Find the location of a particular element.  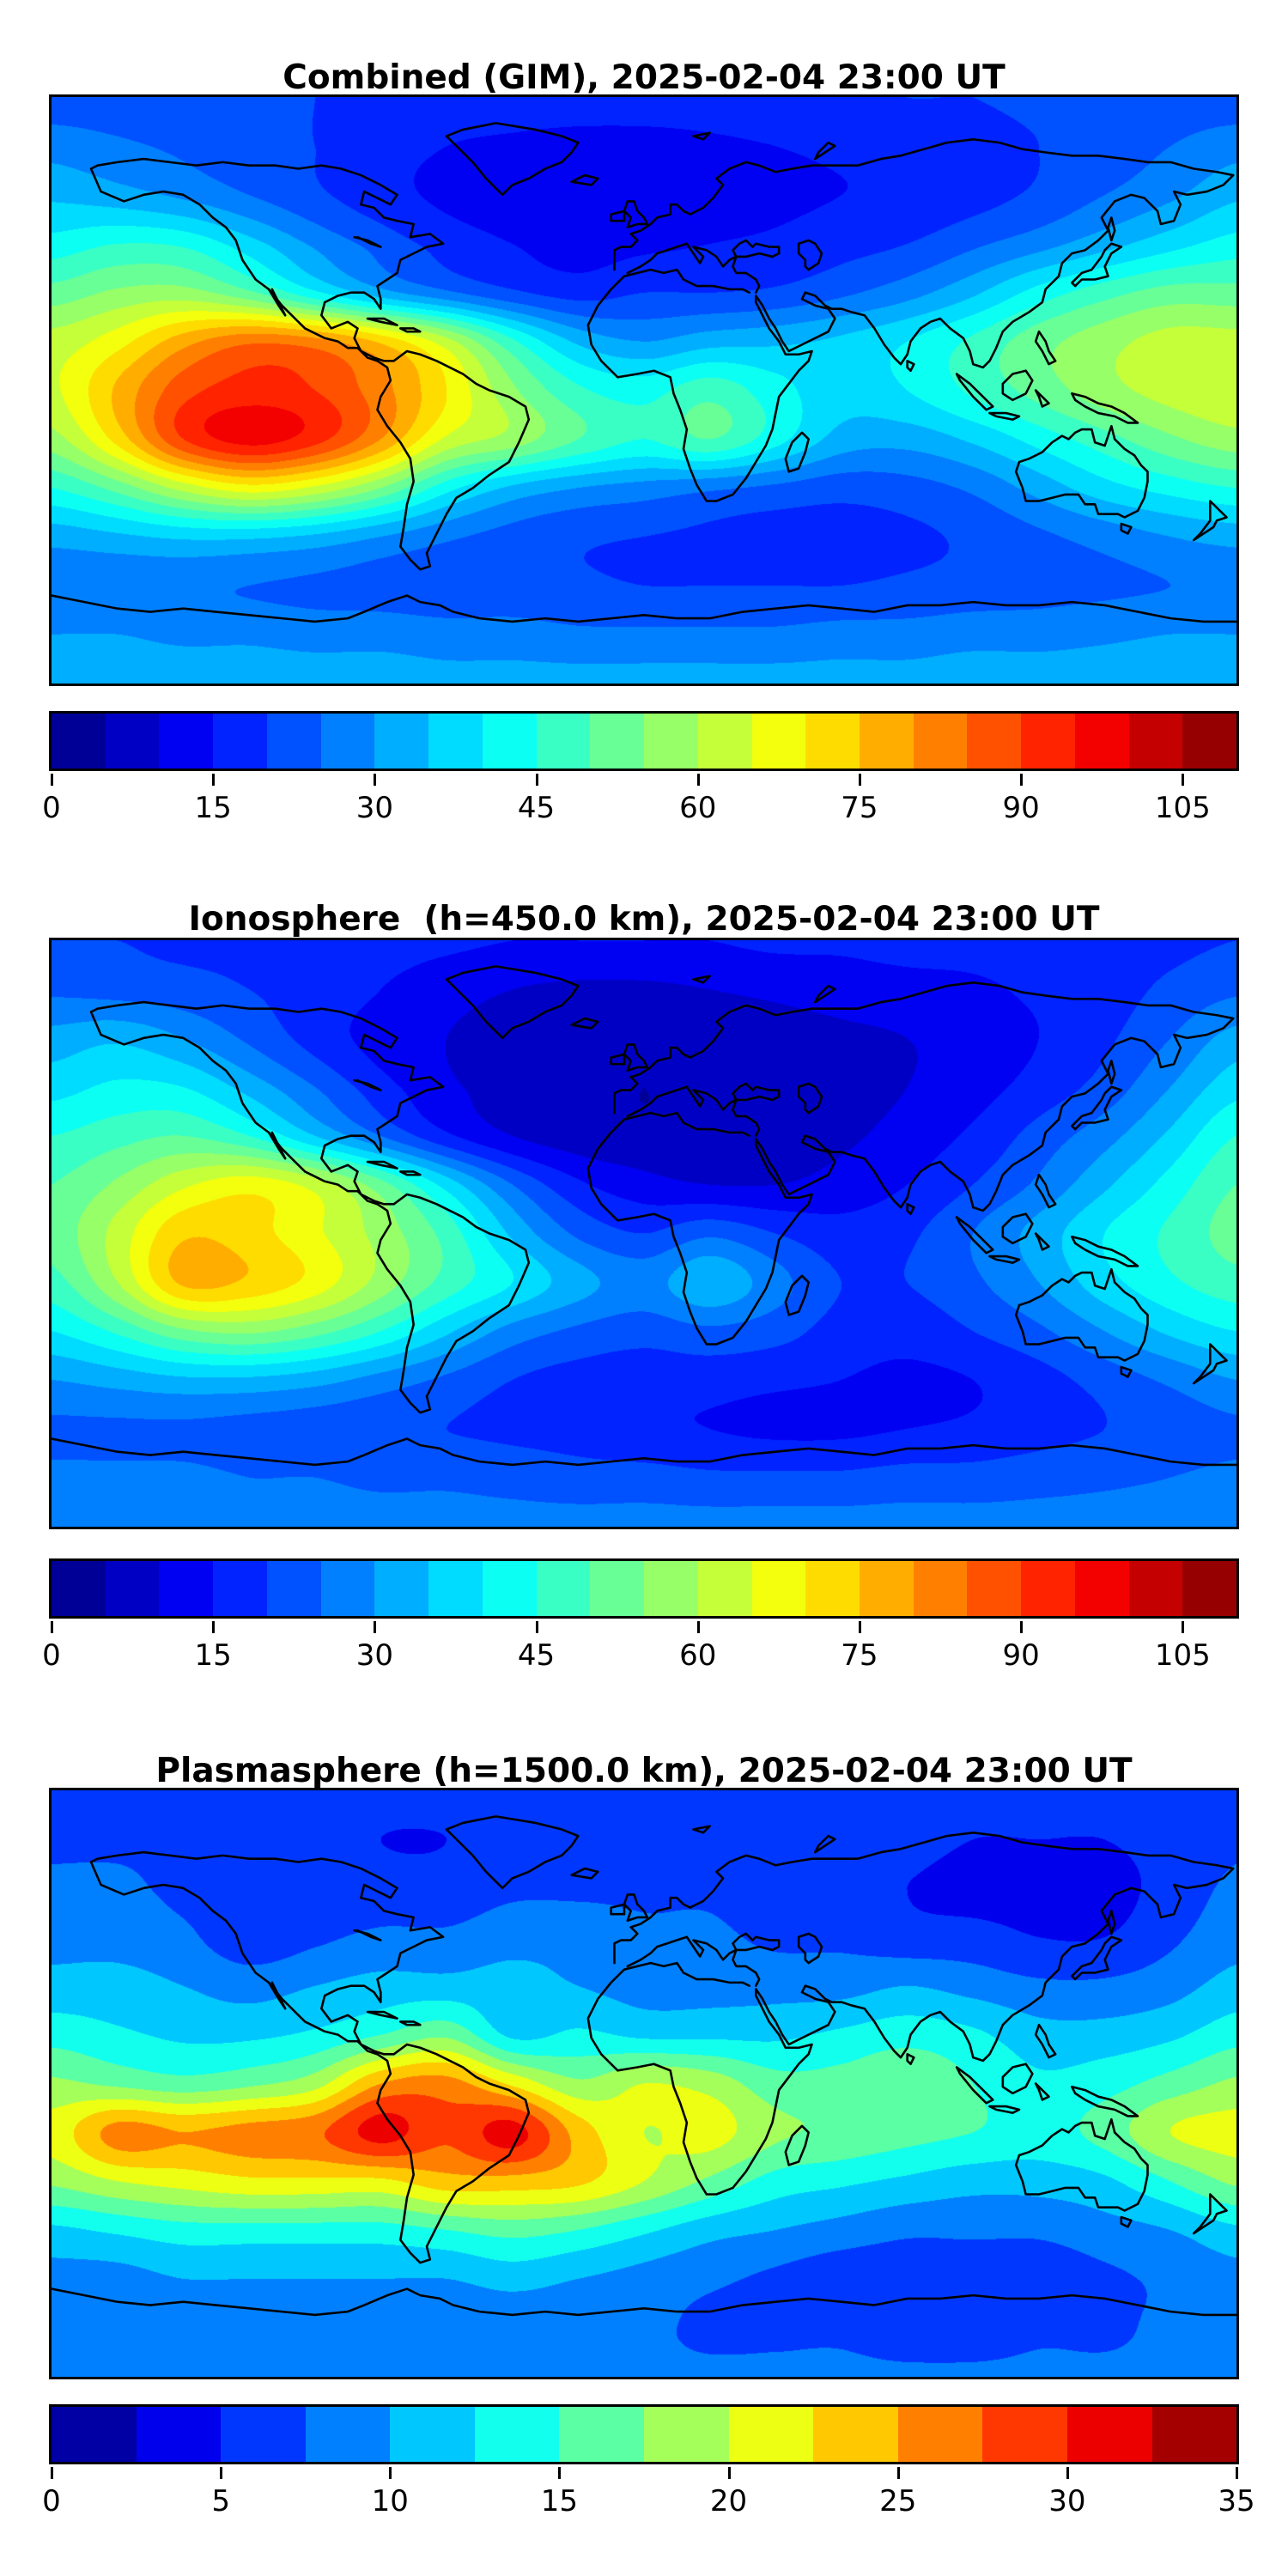

panel2-colorbar-ticks: 0 15 30 45 60 75 90 105 is located at coordinates (639, 1651).